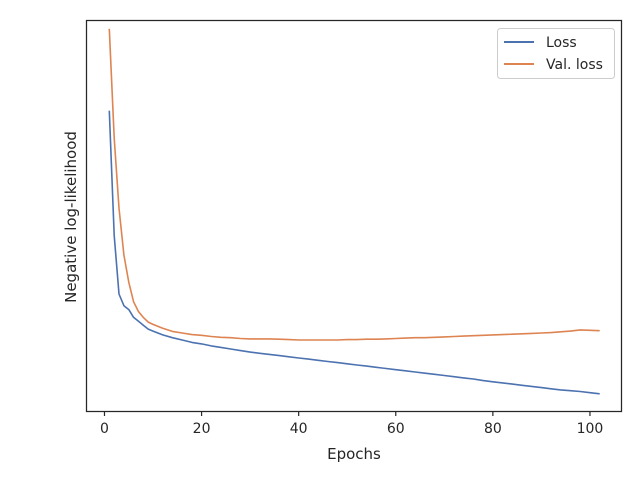 The width and height of the screenshot is (640, 480). What do you see at coordinates (202, 429) in the screenshot?
I see `x-tick-label: 20` at bounding box center [202, 429].